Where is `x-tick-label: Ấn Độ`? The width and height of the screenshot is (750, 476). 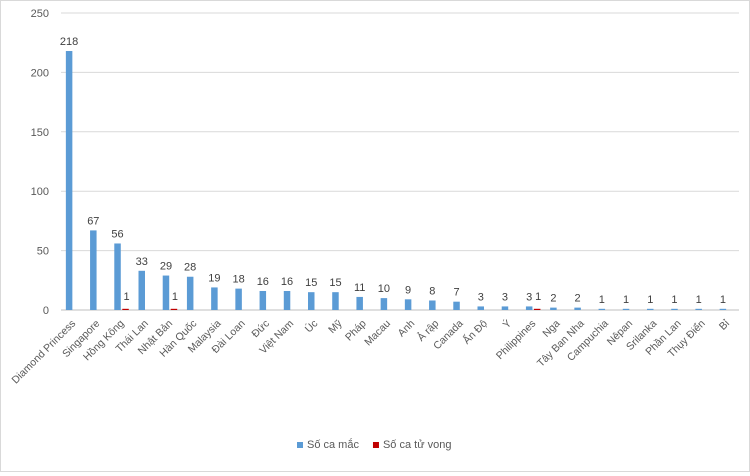 x-tick-label: Ấn Độ is located at coordinates (475, 332).